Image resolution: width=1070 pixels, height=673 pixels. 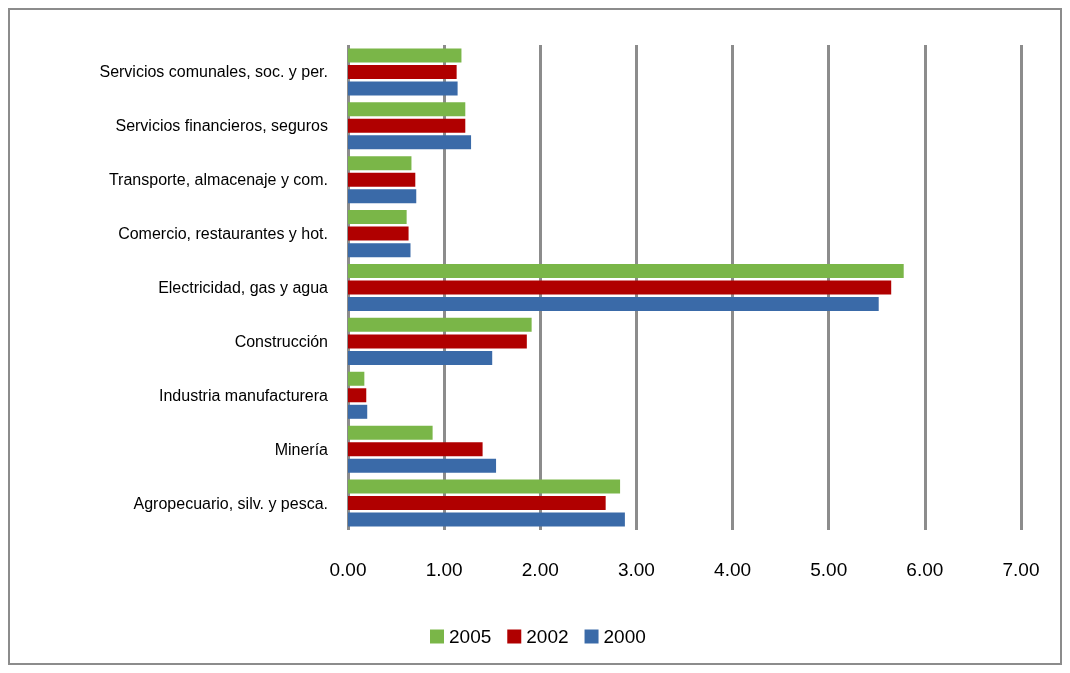 I want to click on x-tick-label: 6.00, so click(x=925, y=569).